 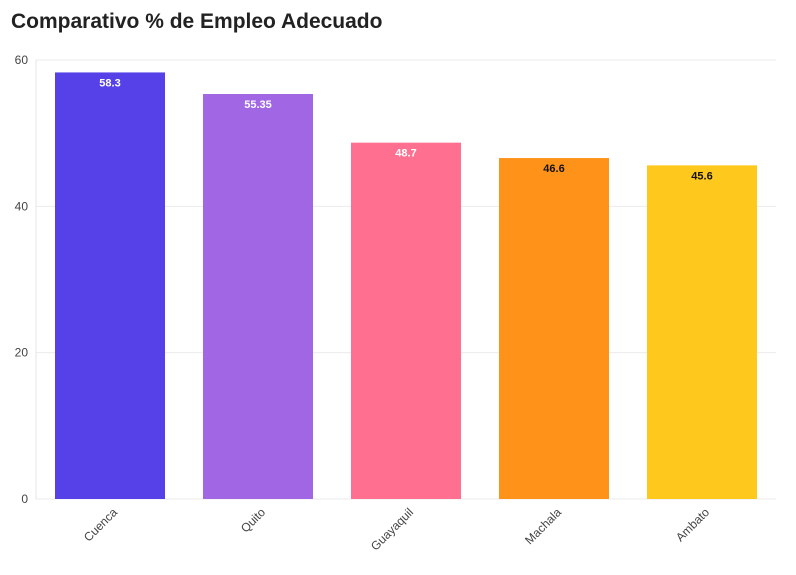 I want to click on y-tick-label: 20, so click(x=22, y=353).